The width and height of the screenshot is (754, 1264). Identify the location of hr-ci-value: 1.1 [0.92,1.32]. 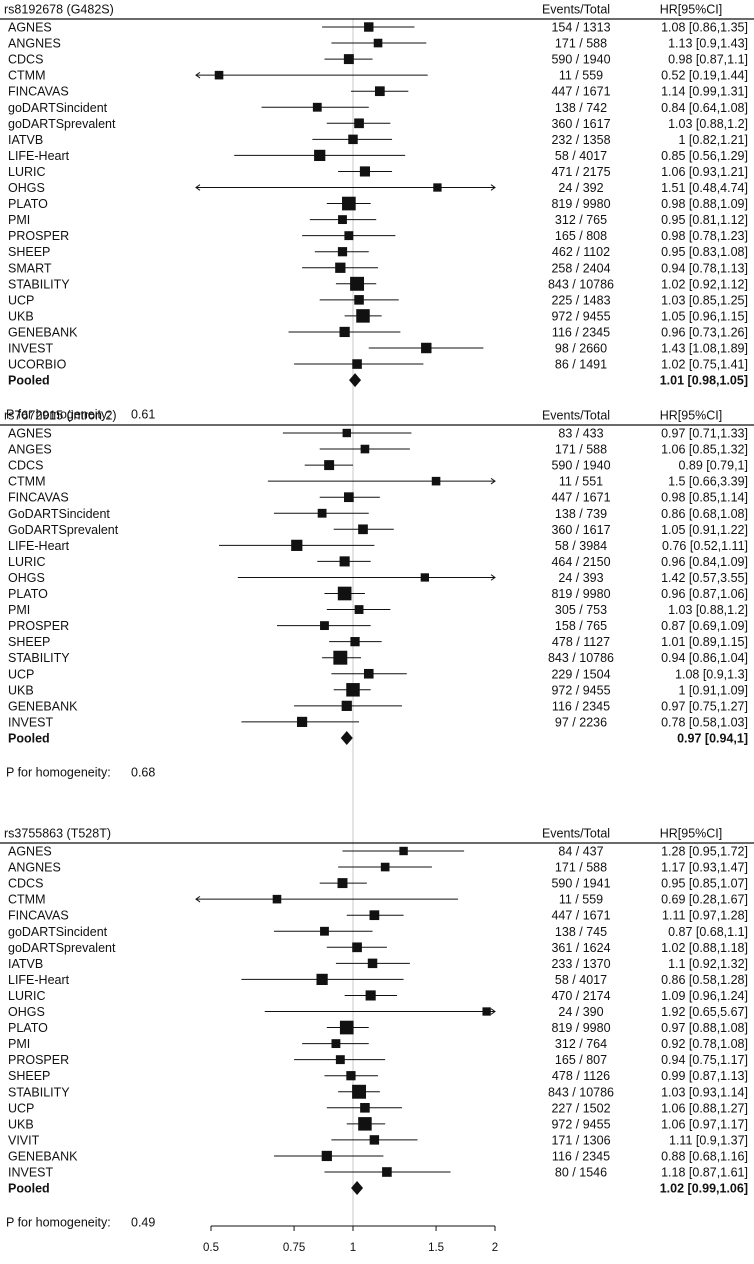
(708, 964).